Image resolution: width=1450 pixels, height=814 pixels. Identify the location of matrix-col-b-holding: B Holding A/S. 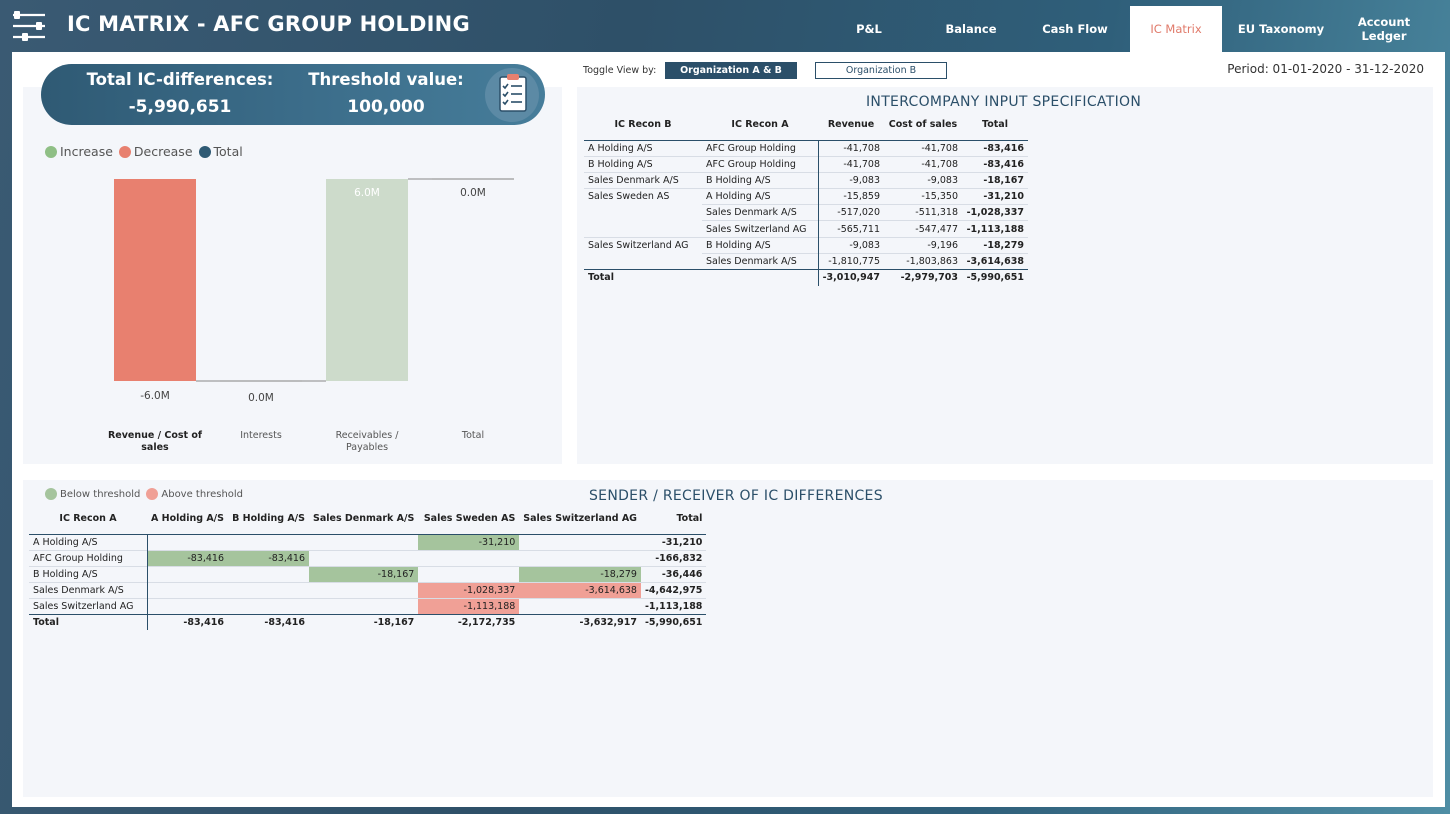
(268, 519).